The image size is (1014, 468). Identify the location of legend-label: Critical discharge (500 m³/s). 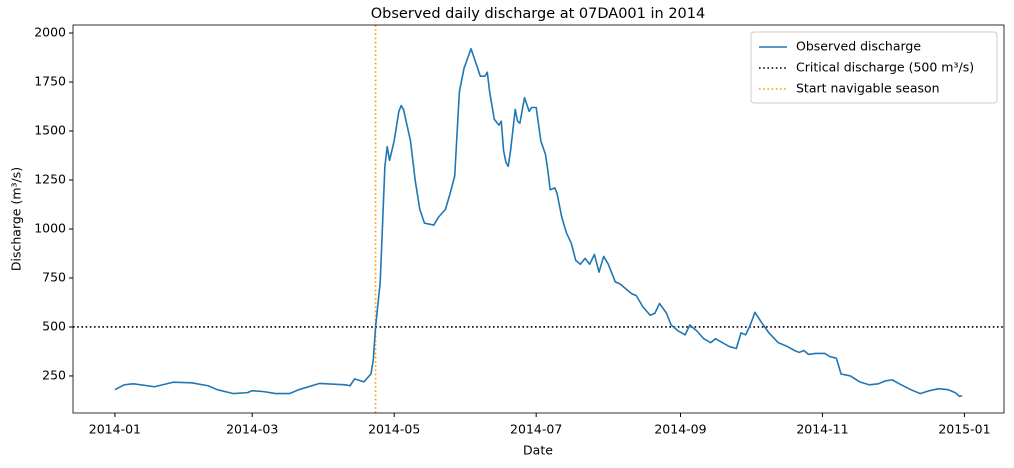
(885, 67).